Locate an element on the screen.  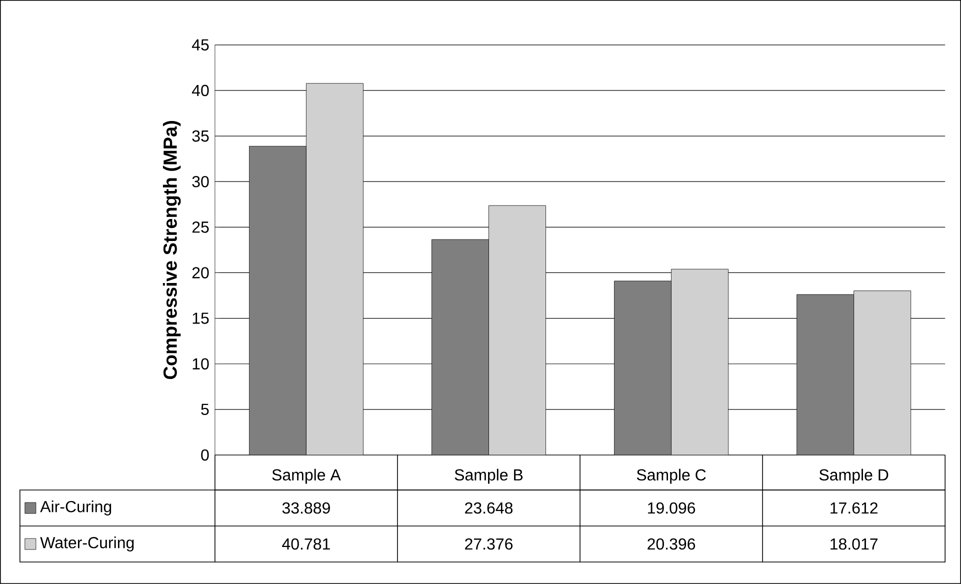
y-tick-label: 5 is located at coordinates (205, 410).